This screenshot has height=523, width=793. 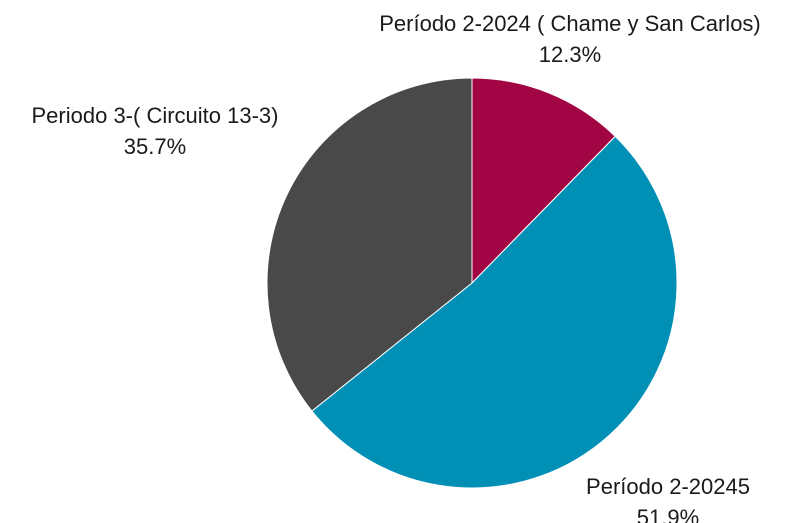 I want to click on slice-label: Período 2-2024 ( Chame y San Carlos), so click(x=570, y=23).